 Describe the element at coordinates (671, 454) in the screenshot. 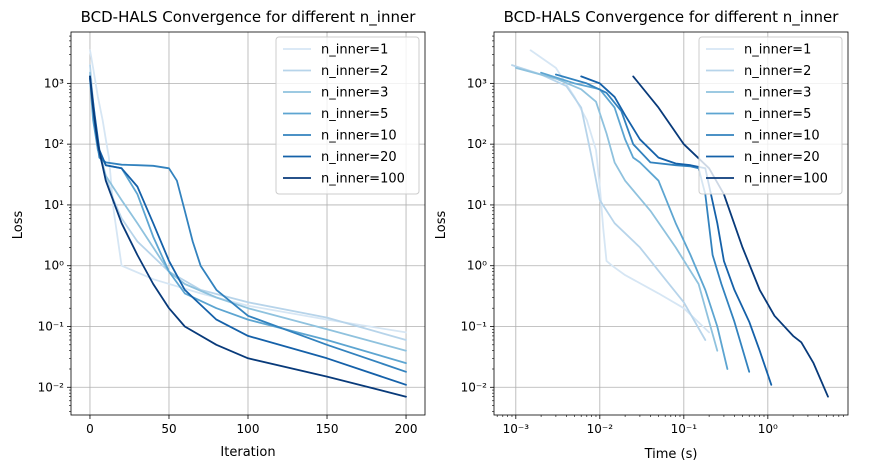

I see `x-axis-label: Time (s)` at that location.